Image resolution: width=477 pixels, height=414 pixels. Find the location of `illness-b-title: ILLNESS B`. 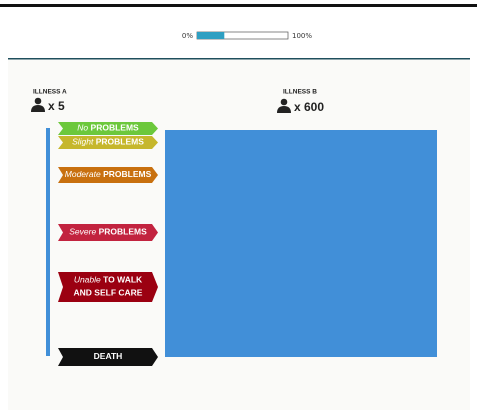

illness-b-title: ILLNESS B is located at coordinates (300, 92).